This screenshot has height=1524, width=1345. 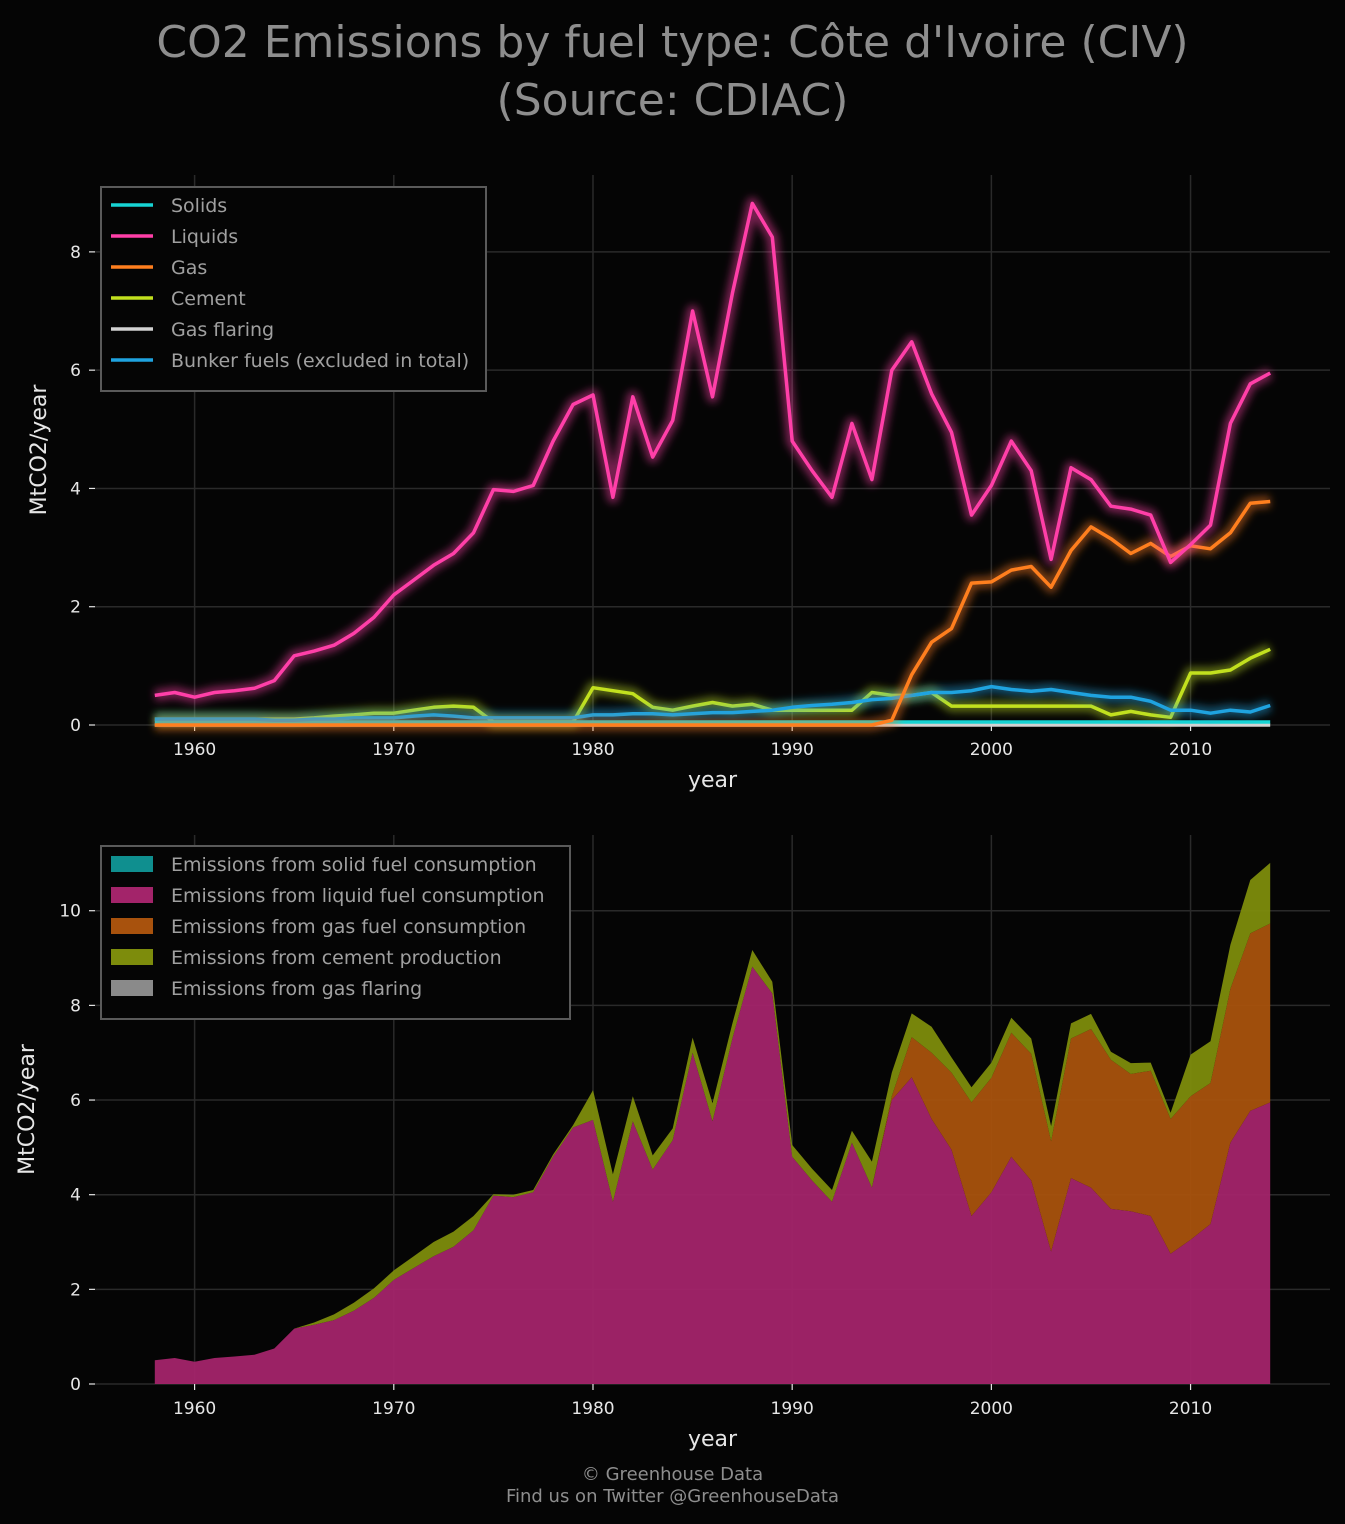 I want to click on series-line-bunker-fuels-excluded-in-total, so click(x=712, y=703).